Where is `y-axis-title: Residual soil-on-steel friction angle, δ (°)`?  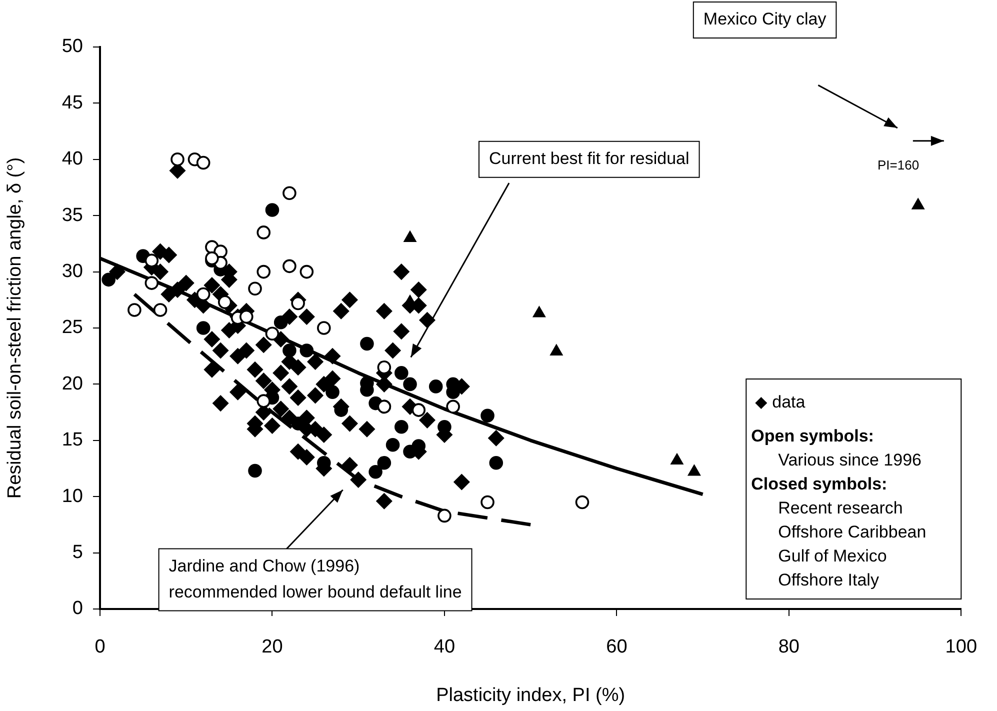 y-axis-title: Residual soil-on-steel friction angle, δ (°) is located at coordinates (15, 328).